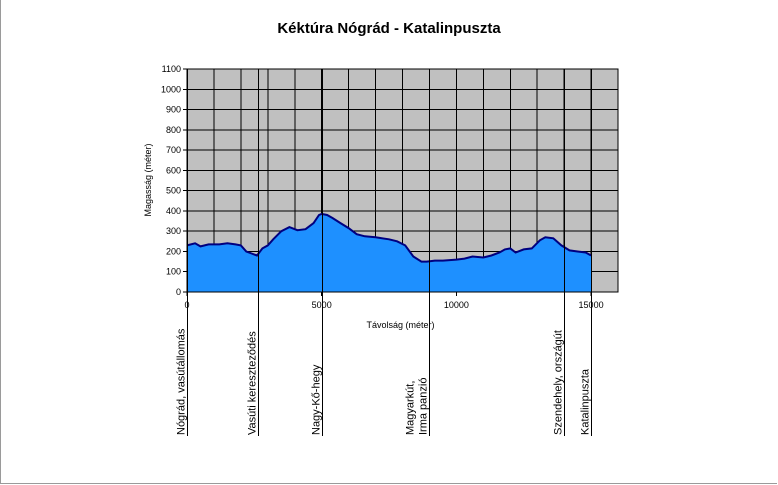  I want to click on y-tick-label: 200, so click(173, 251).